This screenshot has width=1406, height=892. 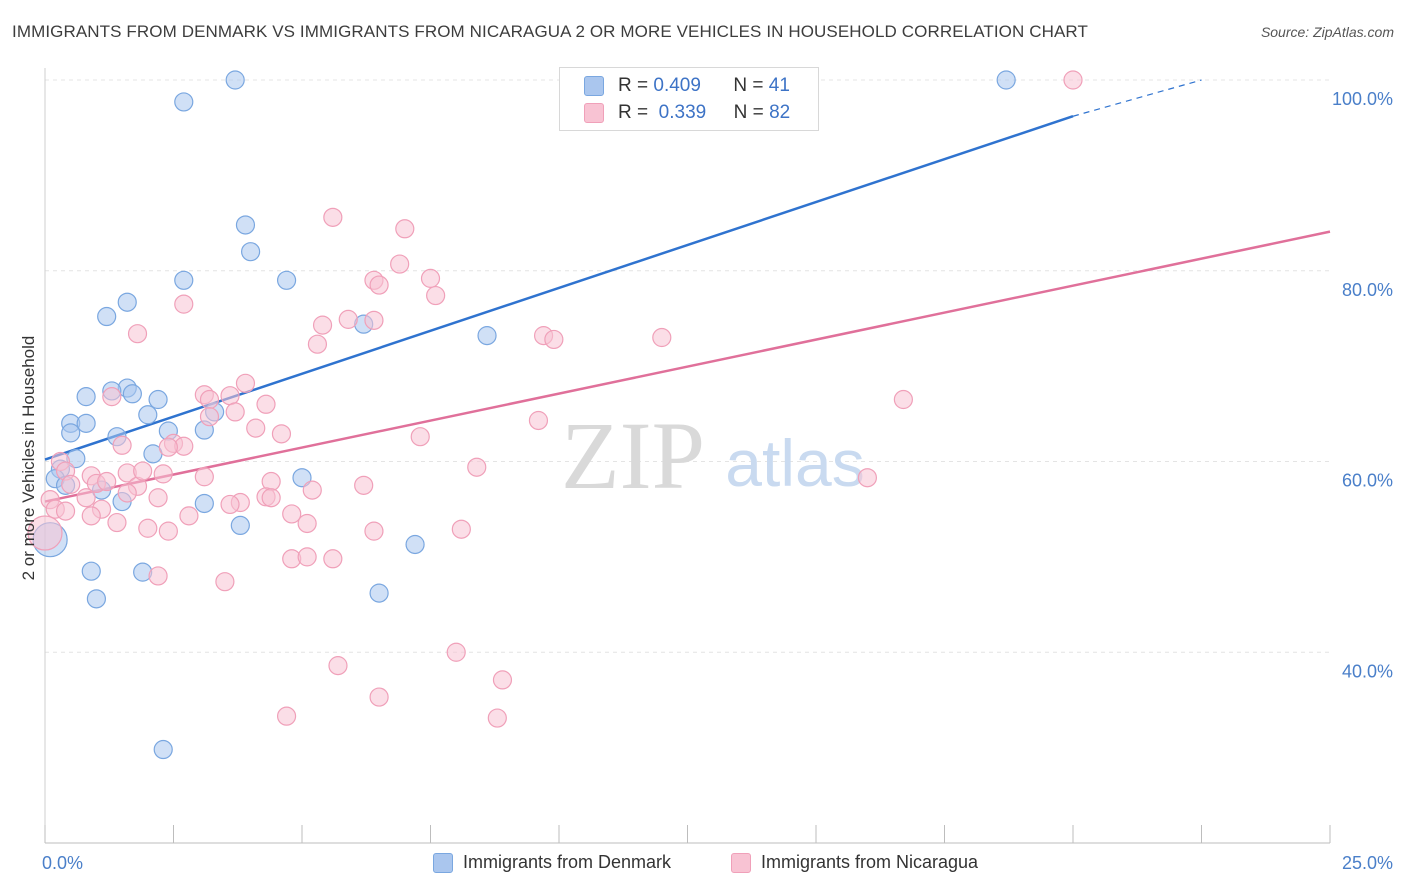 What do you see at coordinates (567, 862) in the screenshot?
I see `bottom-legend-label-denmark: Immigrants from Denmark` at bounding box center [567, 862].